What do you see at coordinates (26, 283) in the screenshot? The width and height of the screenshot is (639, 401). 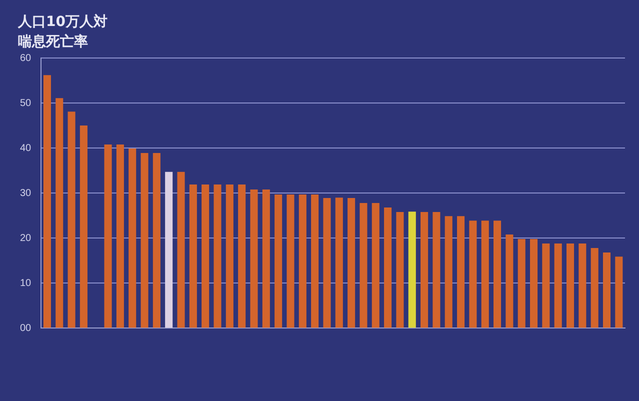 I see `y-tick-label: 10` at bounding box center [26, 283].